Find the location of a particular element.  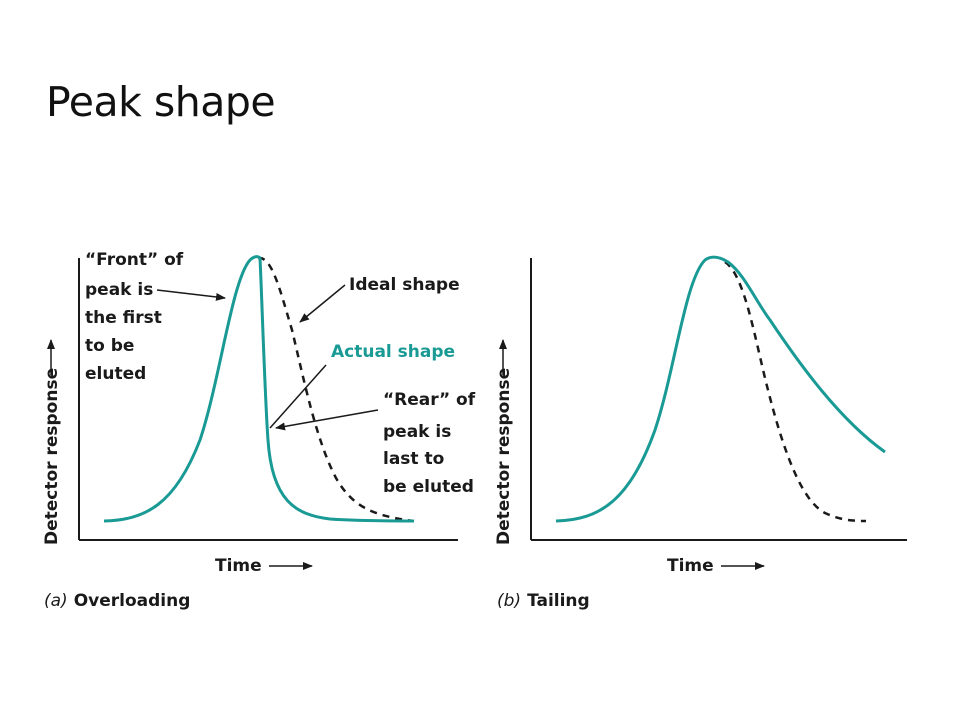

panel-a-actual-curve is located at coordinates (259, 389).